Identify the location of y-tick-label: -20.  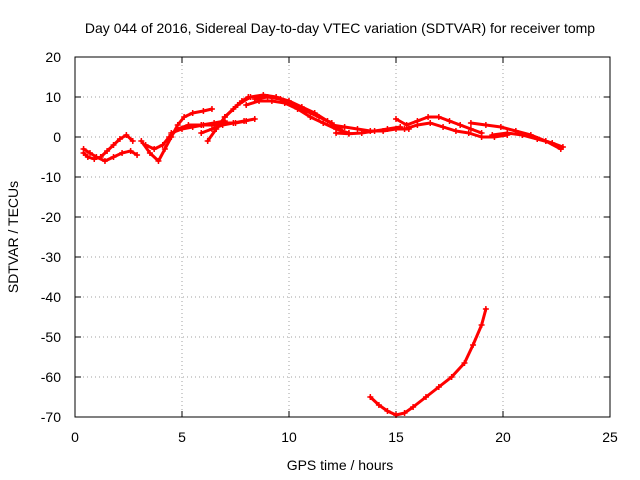
(51, 217).